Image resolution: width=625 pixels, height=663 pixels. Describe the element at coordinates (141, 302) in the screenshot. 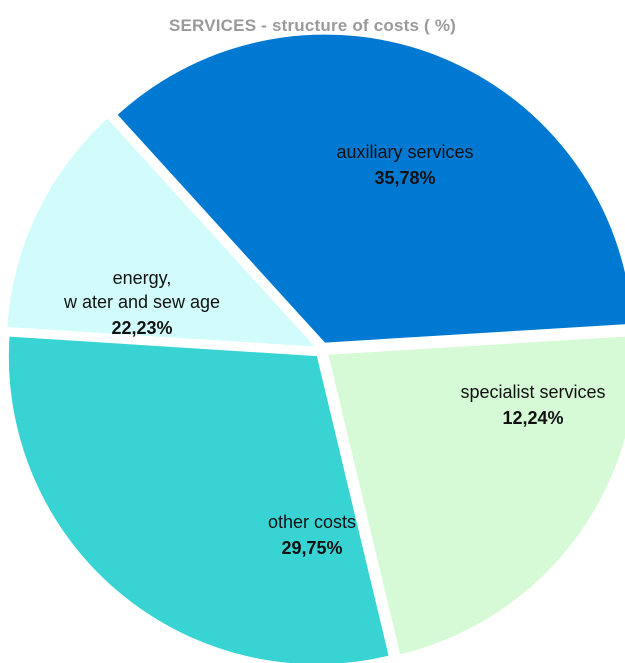

I see `slice-label-3-line-1: w ater and sew age` at that location.